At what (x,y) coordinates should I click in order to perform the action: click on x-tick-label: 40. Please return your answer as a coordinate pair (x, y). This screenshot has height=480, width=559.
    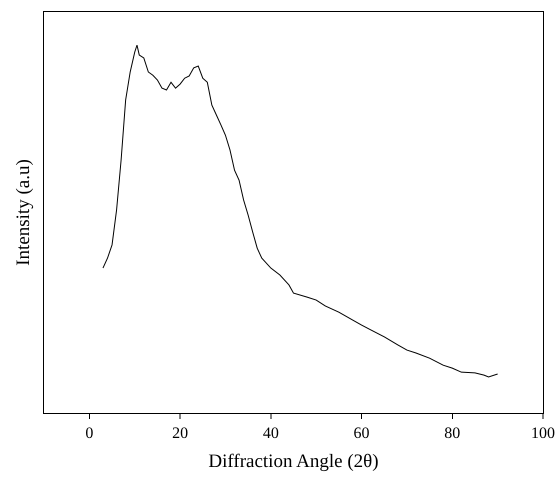
    Looking at the image, I should click on (270, 433).